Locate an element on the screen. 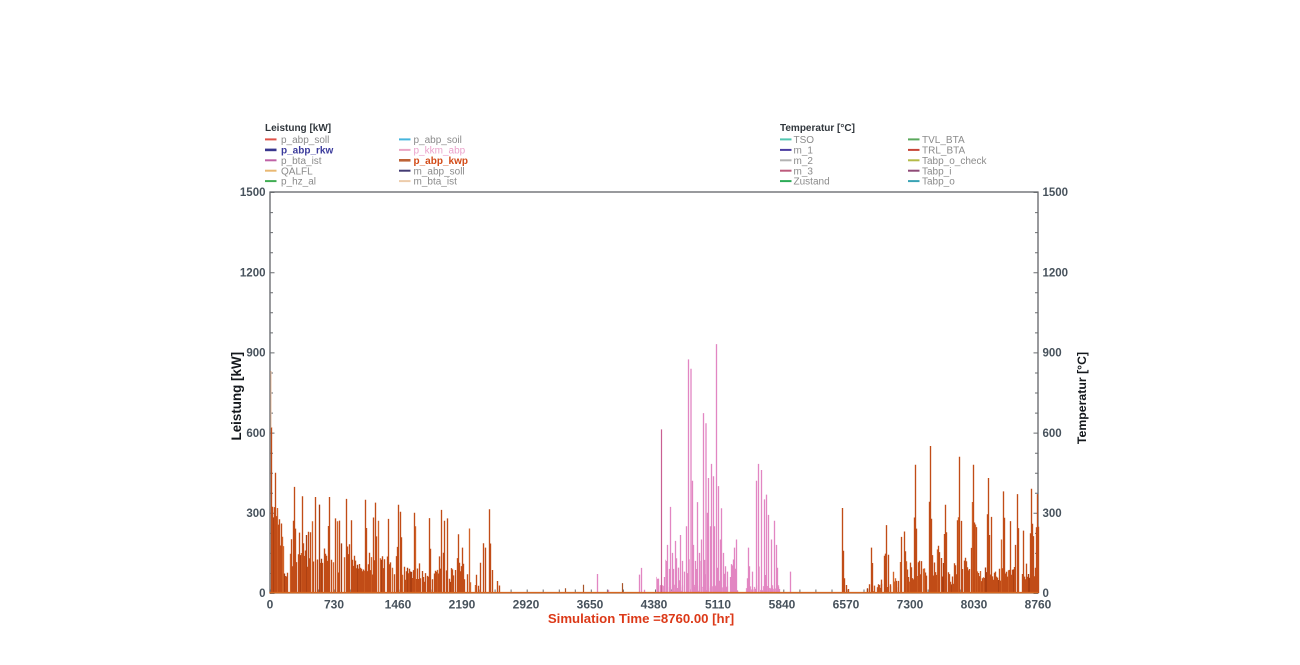  svg-text: Tabp_i is located at coordinates (936, 171).